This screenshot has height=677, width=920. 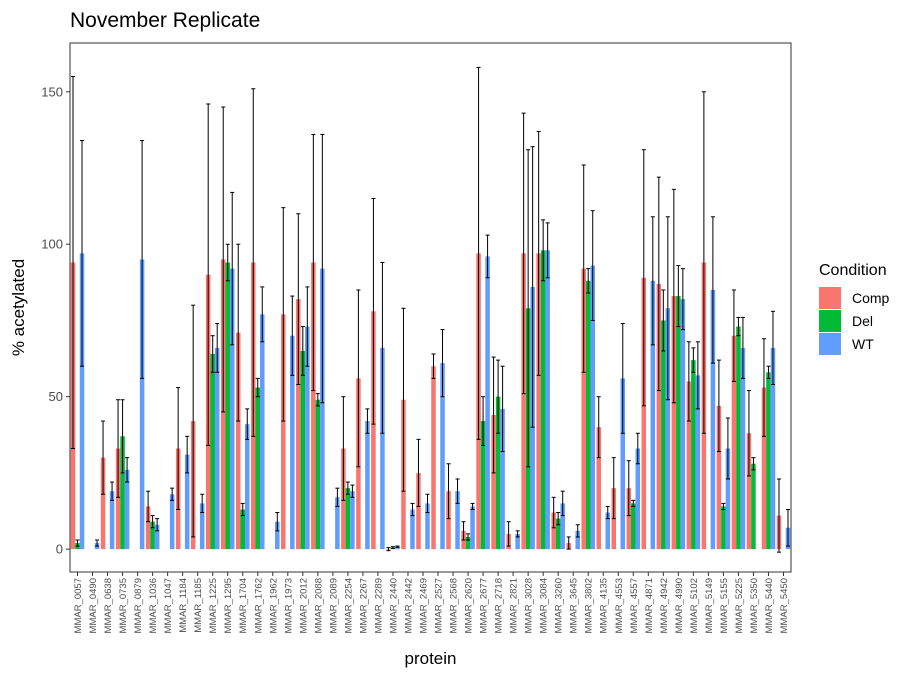 I want to click on legend: Condition Comp Del WT, so click(x=854, y=308).